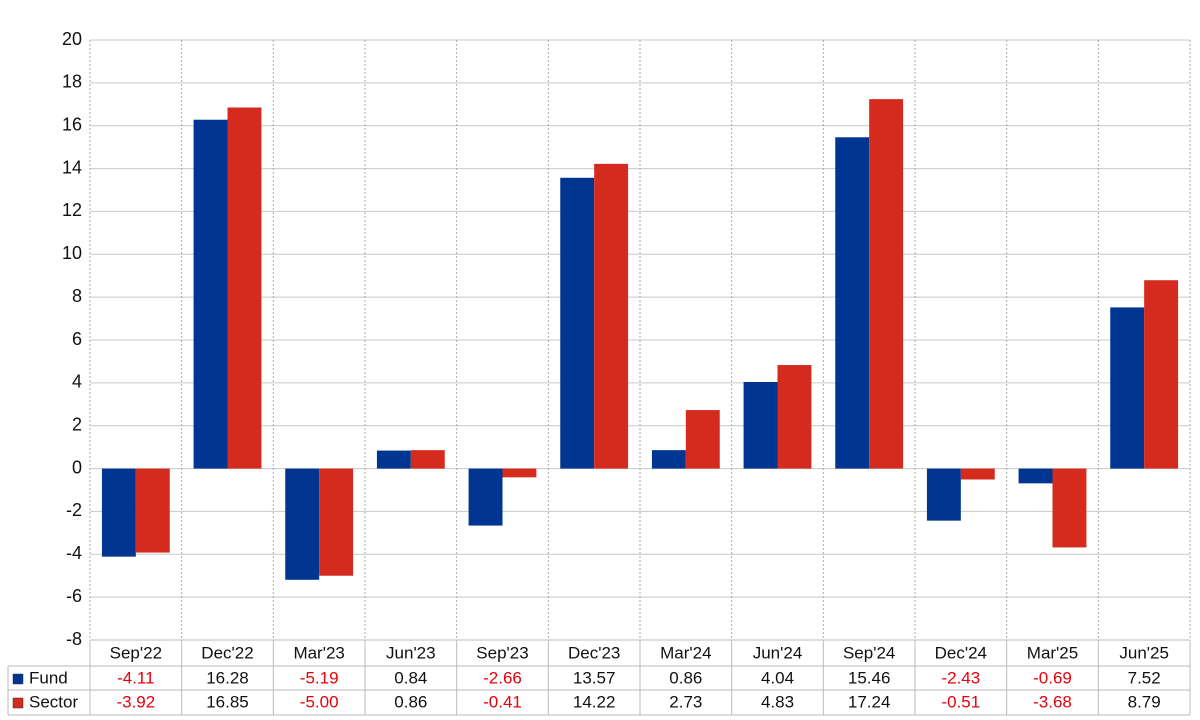  What do you see at coordinates (869, 701) in the screenshot?
I see `table-value: 17.24` at bounding box center [869, 701].